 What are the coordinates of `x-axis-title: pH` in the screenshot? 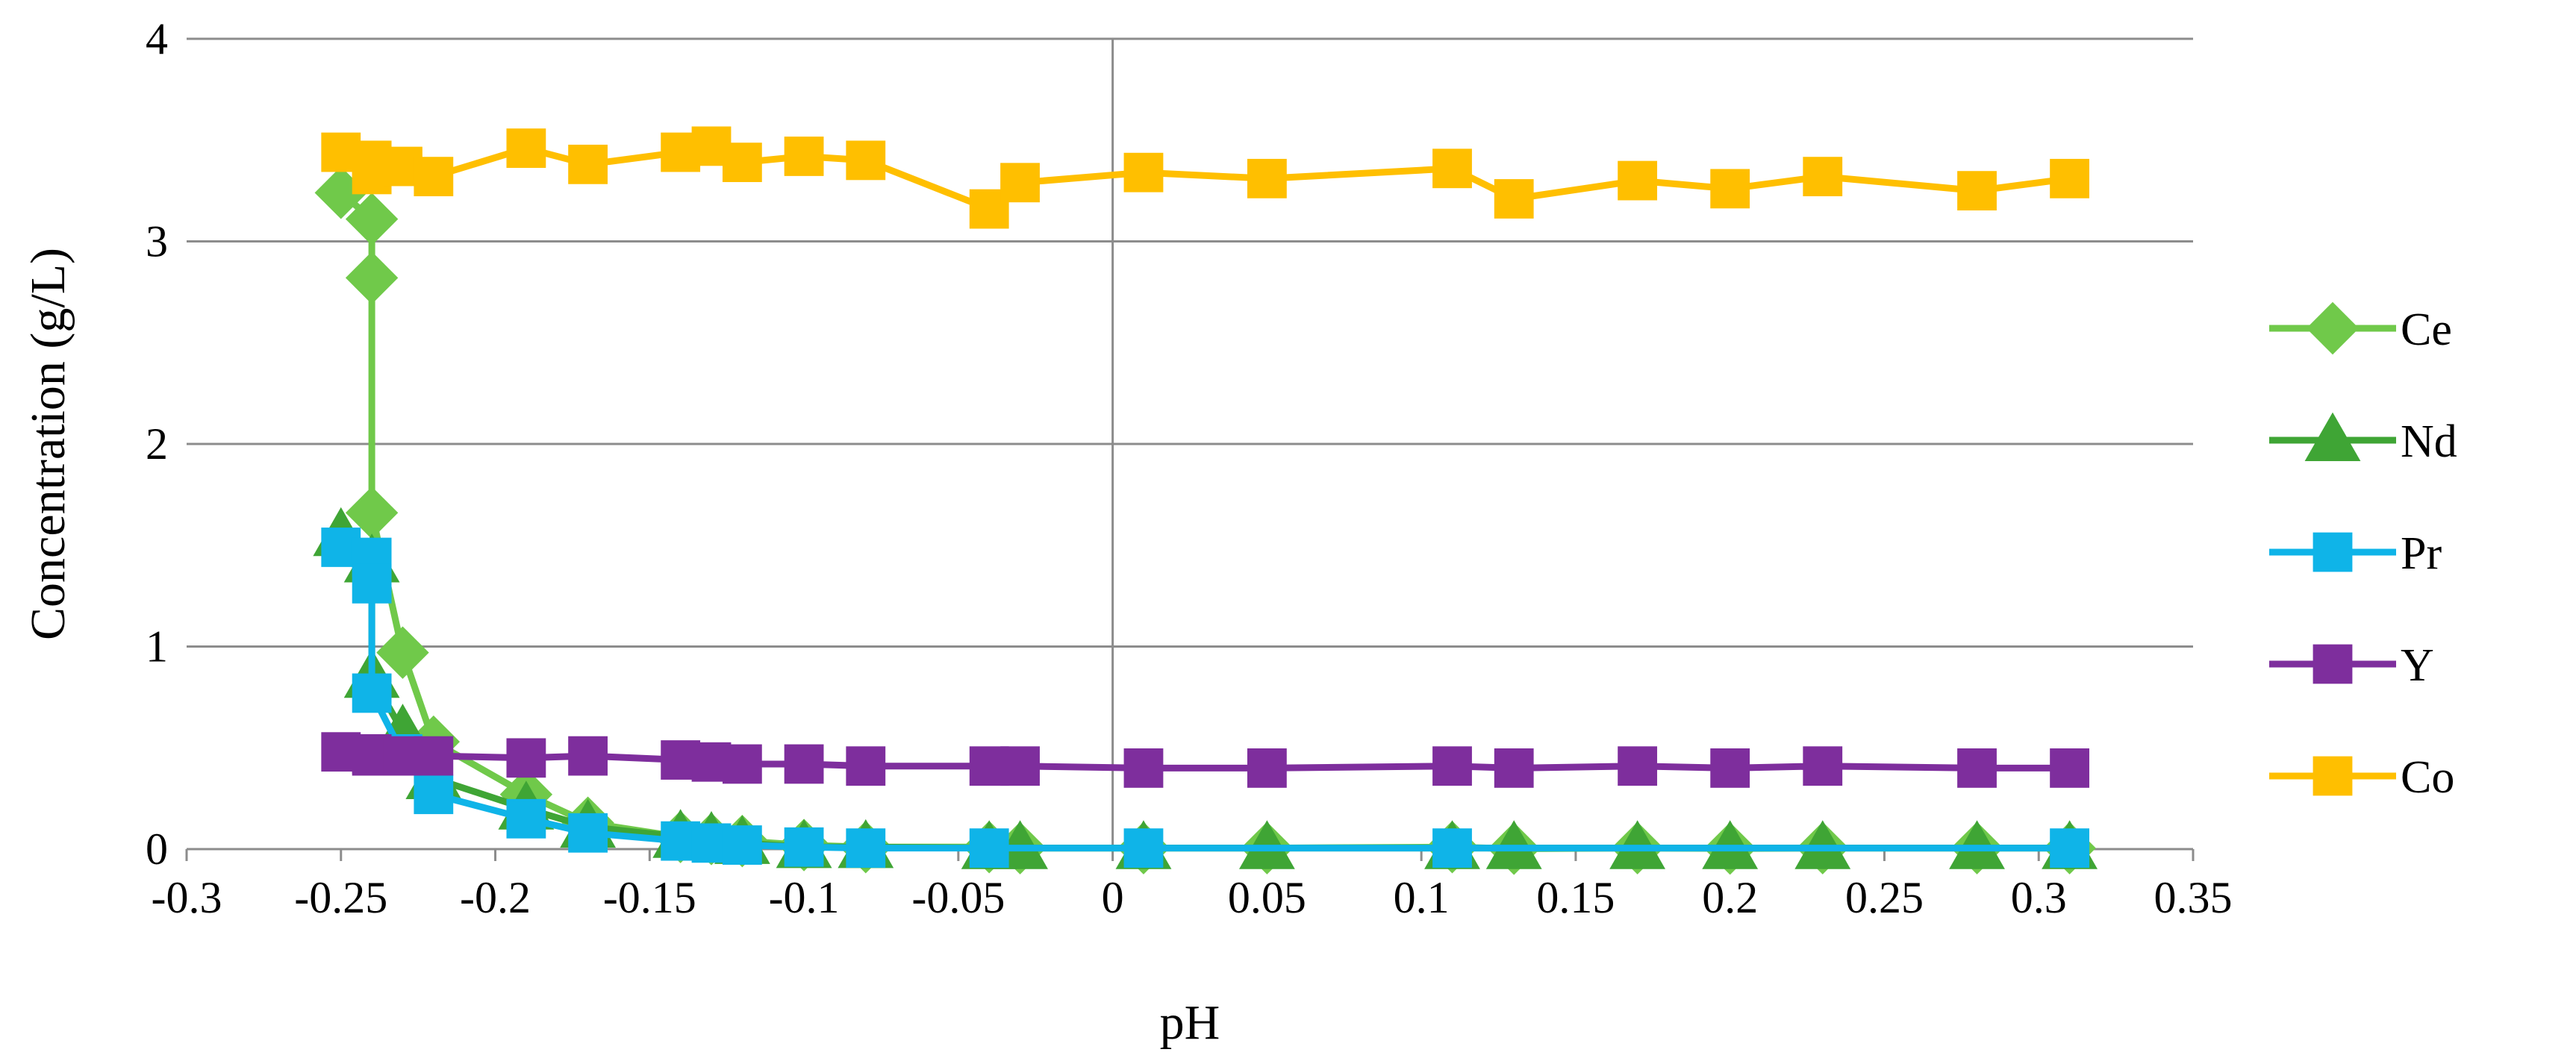 It's located at (1190, 1022).